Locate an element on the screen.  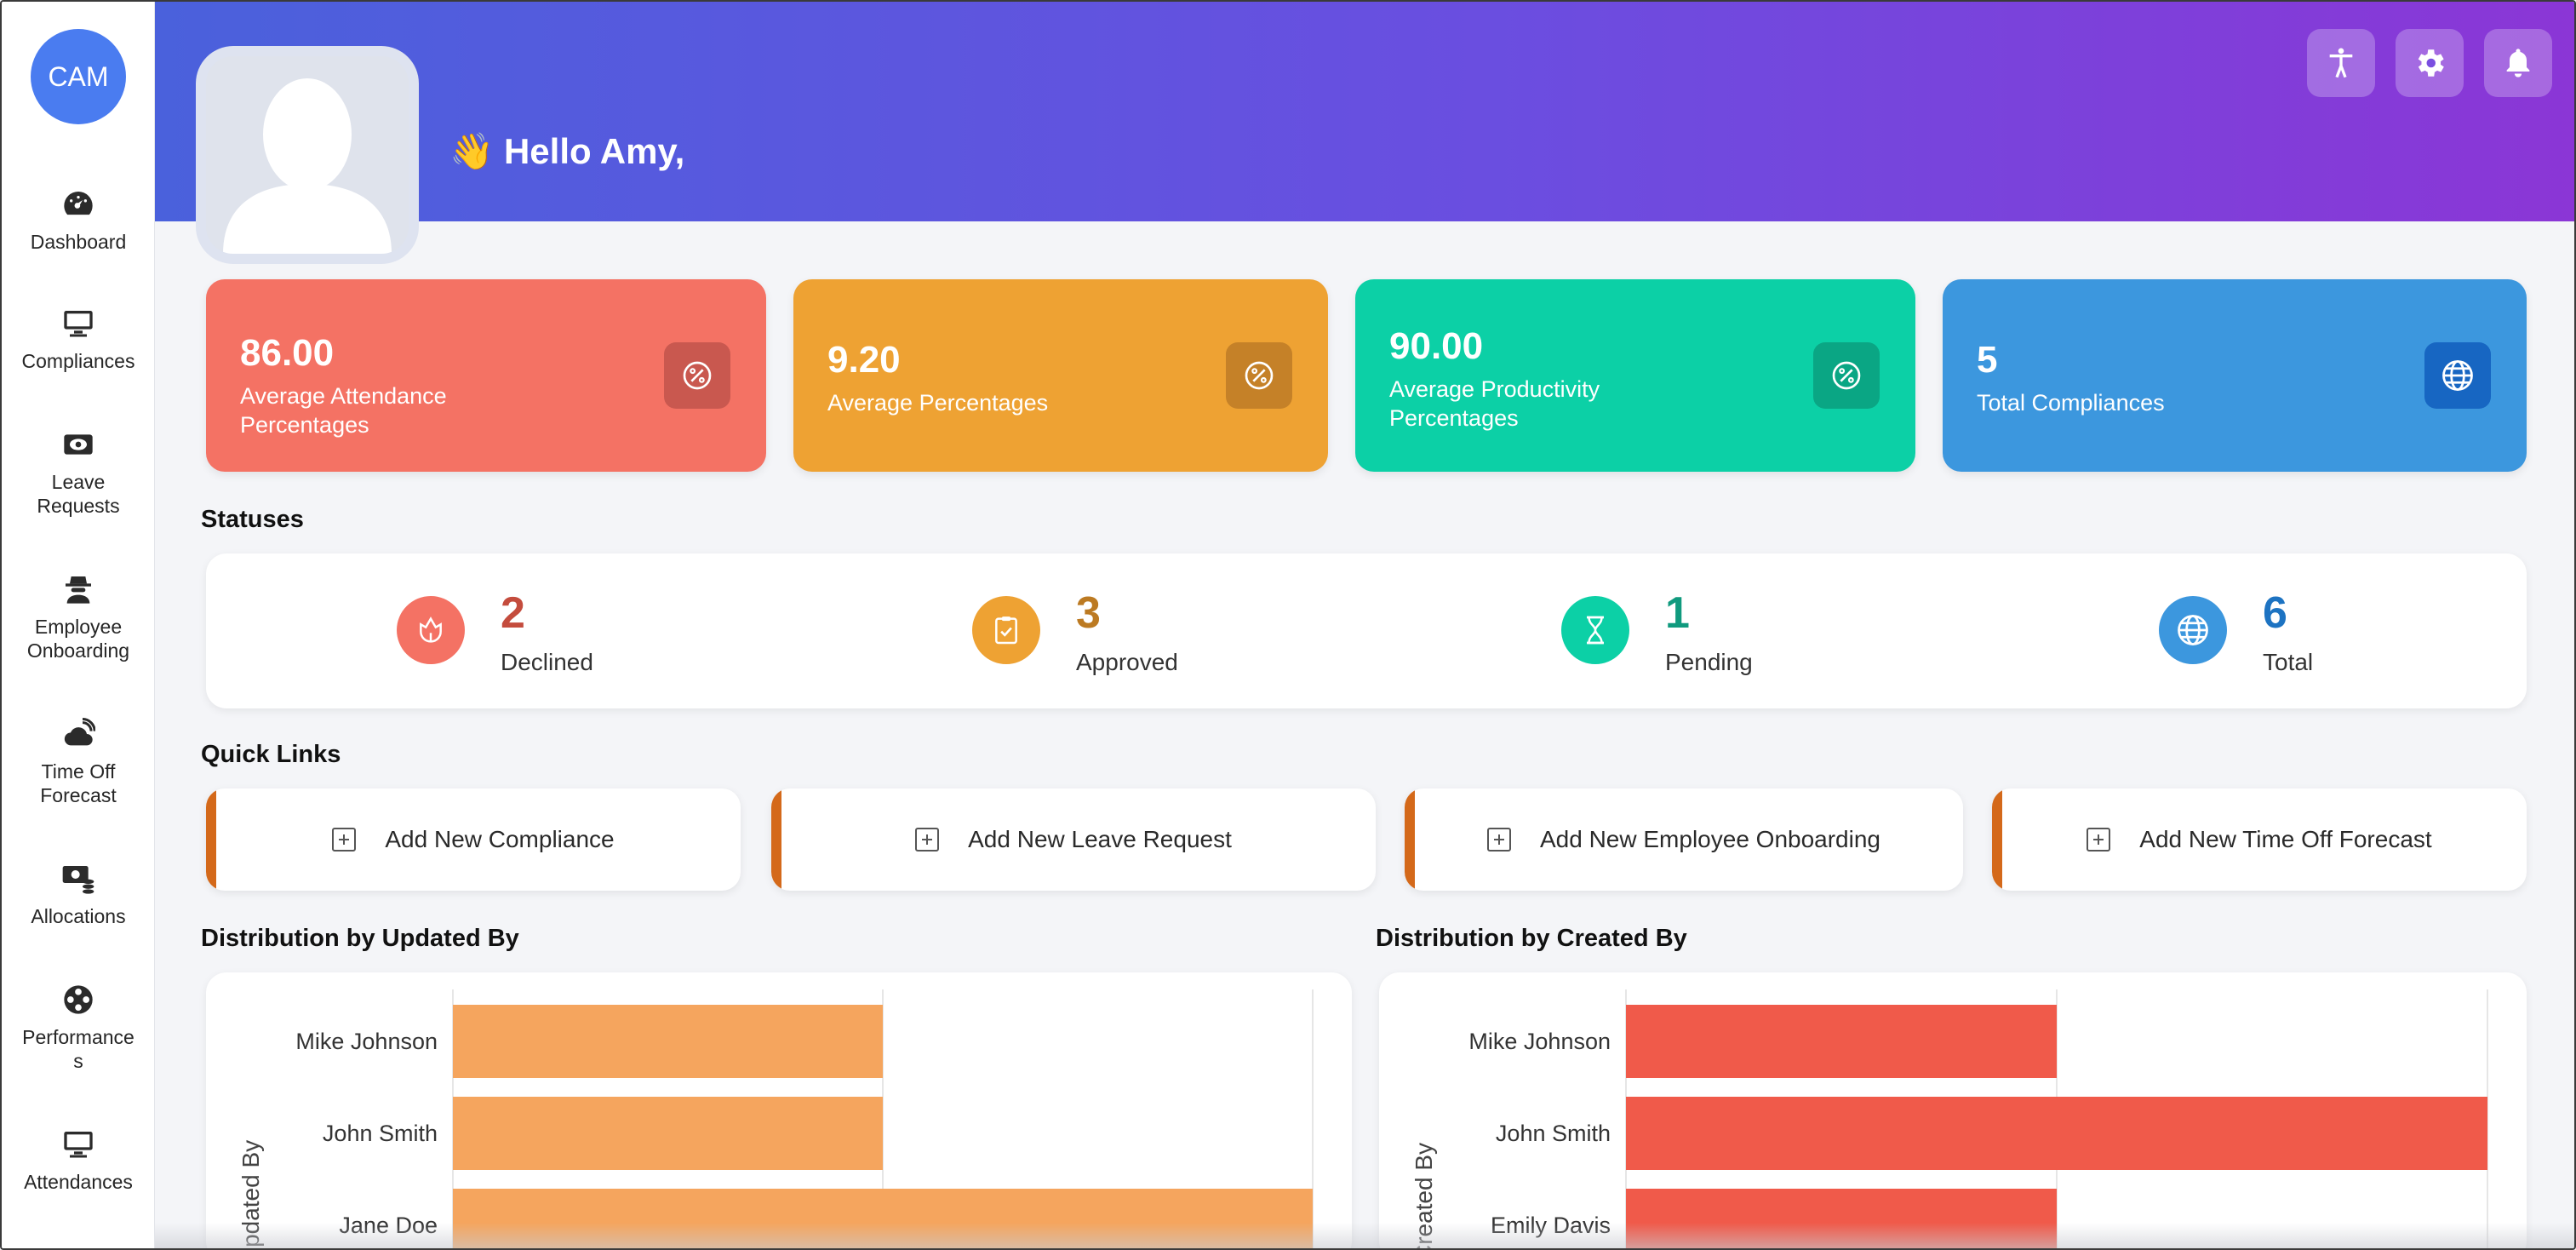
status-label-approved: Approved is located at coordinates (1127, 662).